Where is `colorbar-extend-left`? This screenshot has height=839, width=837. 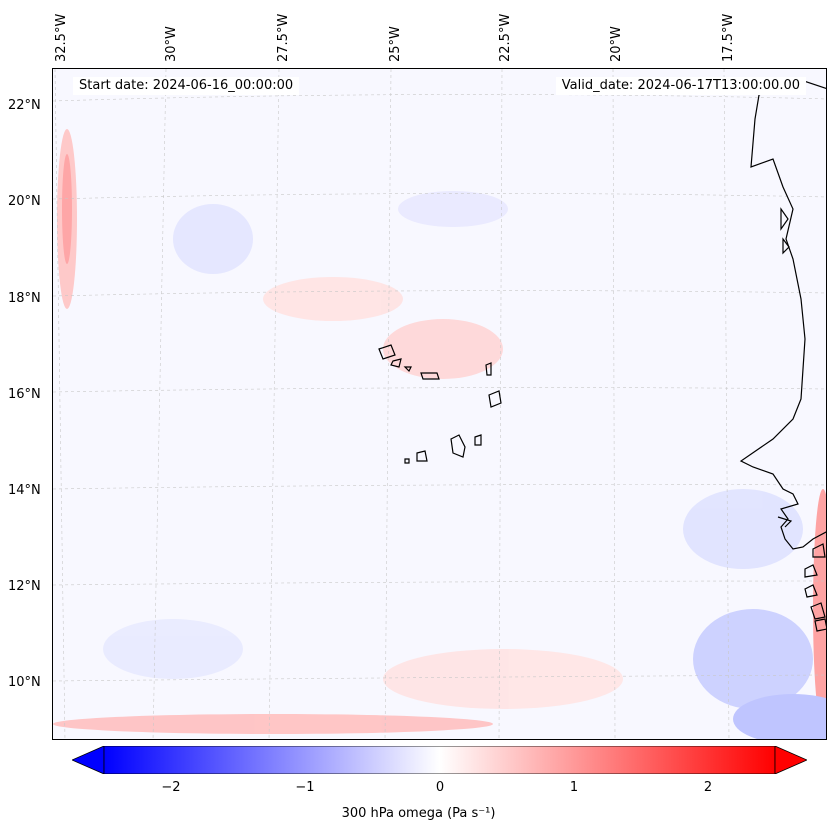 colorbar-extend-left is located at coordinates (88, 760).